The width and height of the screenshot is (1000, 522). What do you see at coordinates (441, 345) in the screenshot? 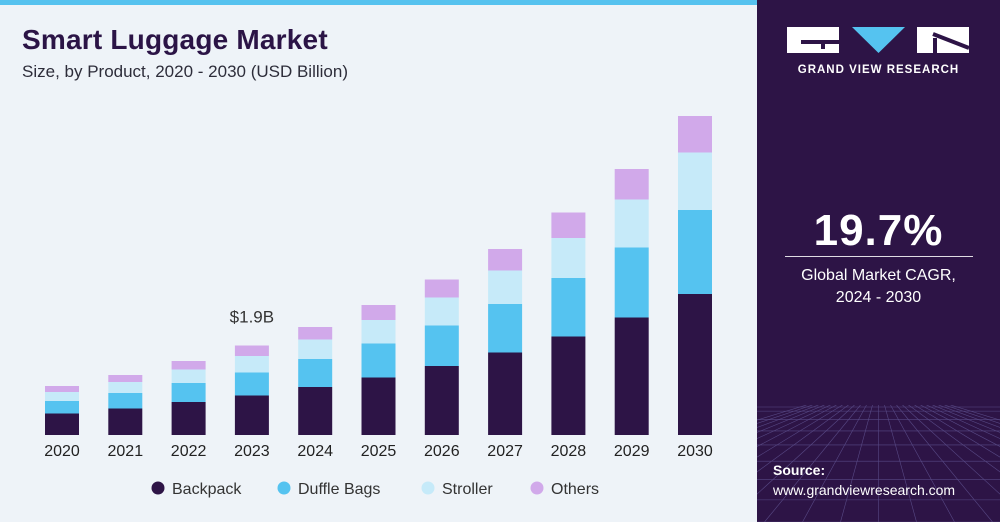
I see `bar-2026-duffle-bags` at bounding box center [441, 345].